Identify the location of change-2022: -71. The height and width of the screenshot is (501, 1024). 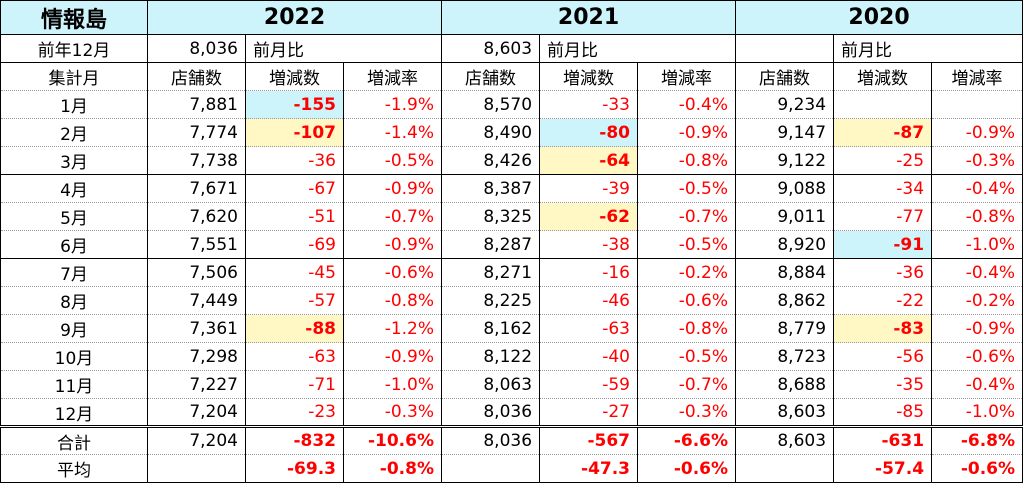
(294, 384).